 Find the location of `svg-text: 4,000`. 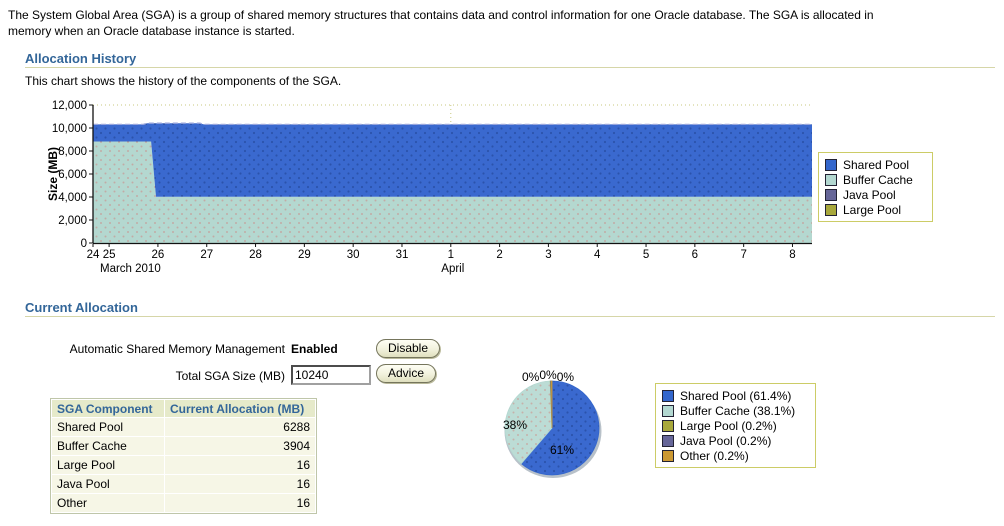

svg-text: 4,000 is located at coordinates (72, 198).